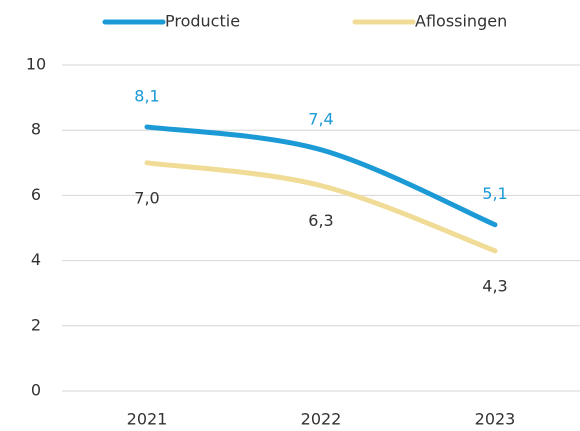  I want to click on legend-label: Aflossingen, so click(461, 21).